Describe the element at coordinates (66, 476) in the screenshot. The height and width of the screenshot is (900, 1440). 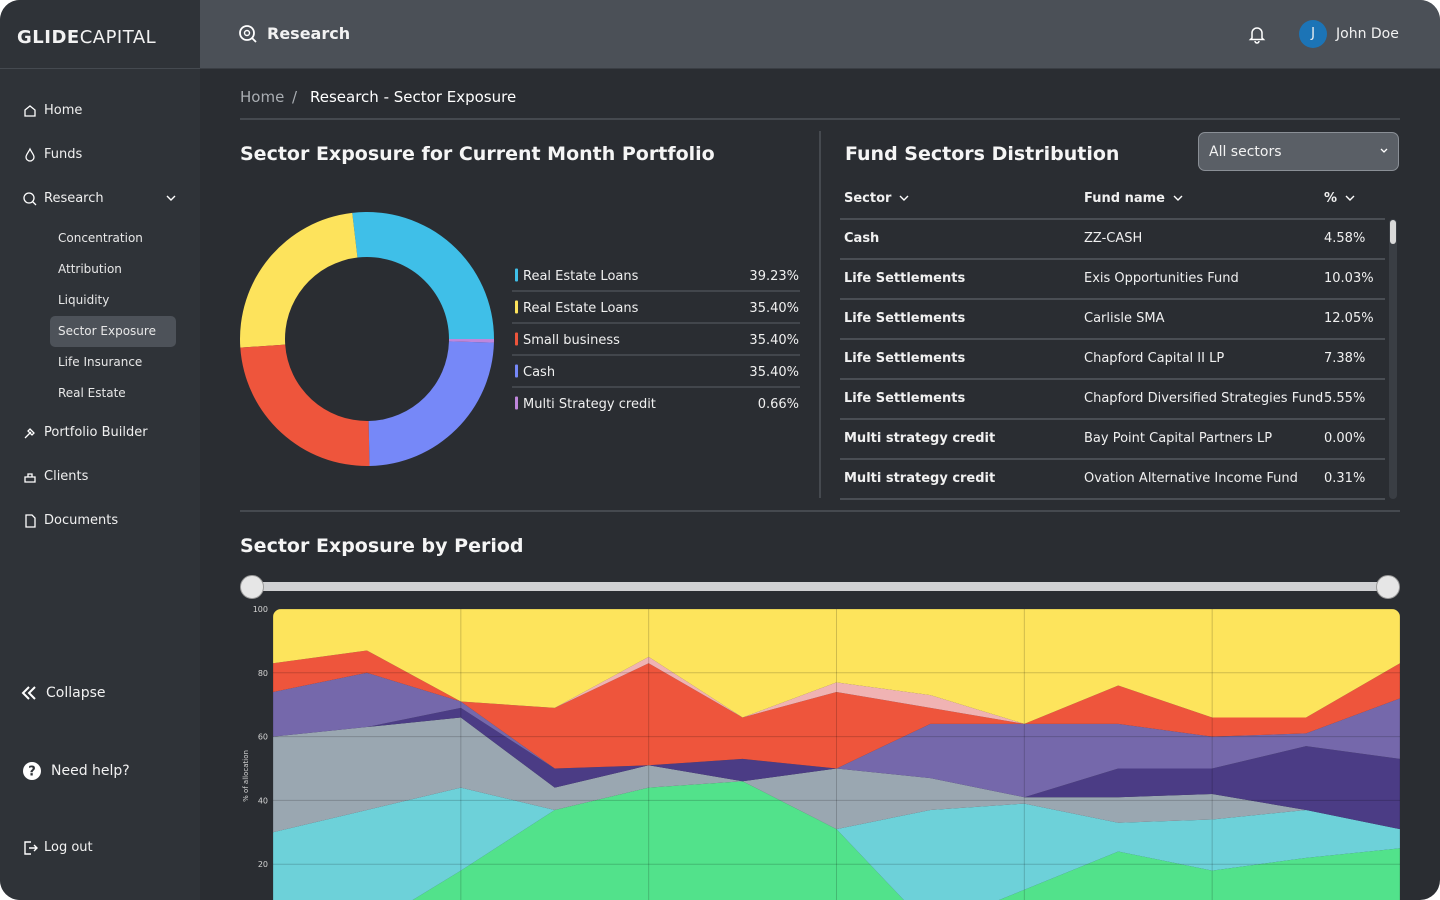
I see `nav-item: Clients` at that location.